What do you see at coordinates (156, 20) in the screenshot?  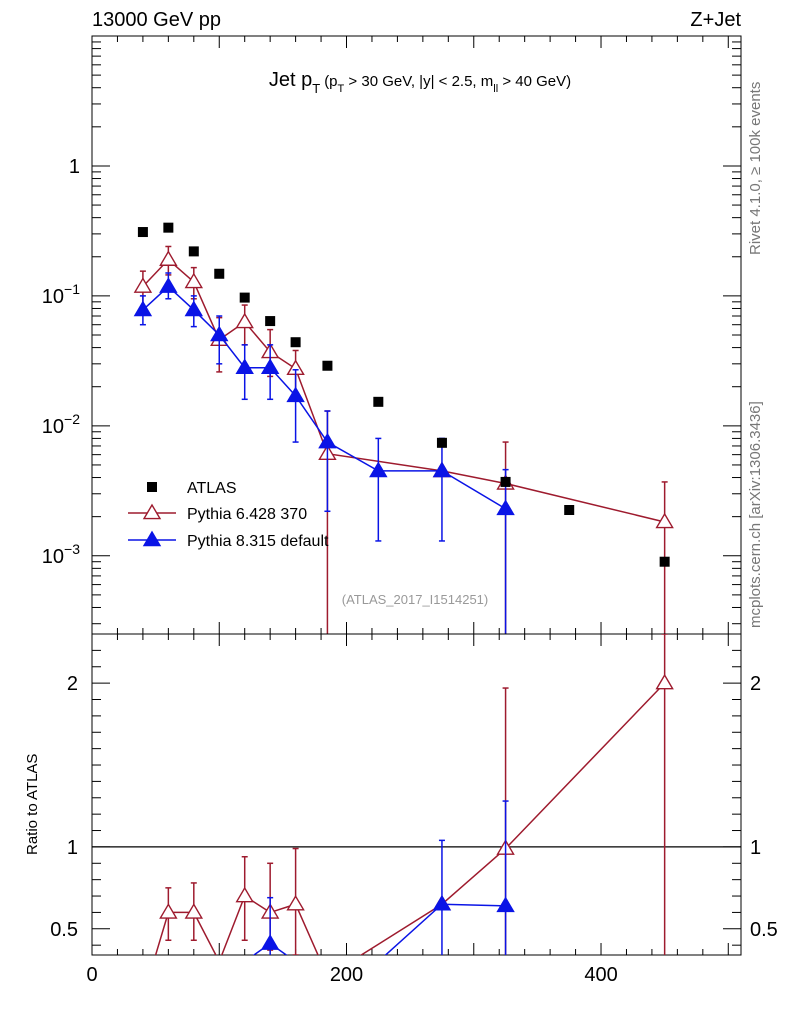 I see `header-left: 13000 GeV pp` at bounding box center [156, 20].